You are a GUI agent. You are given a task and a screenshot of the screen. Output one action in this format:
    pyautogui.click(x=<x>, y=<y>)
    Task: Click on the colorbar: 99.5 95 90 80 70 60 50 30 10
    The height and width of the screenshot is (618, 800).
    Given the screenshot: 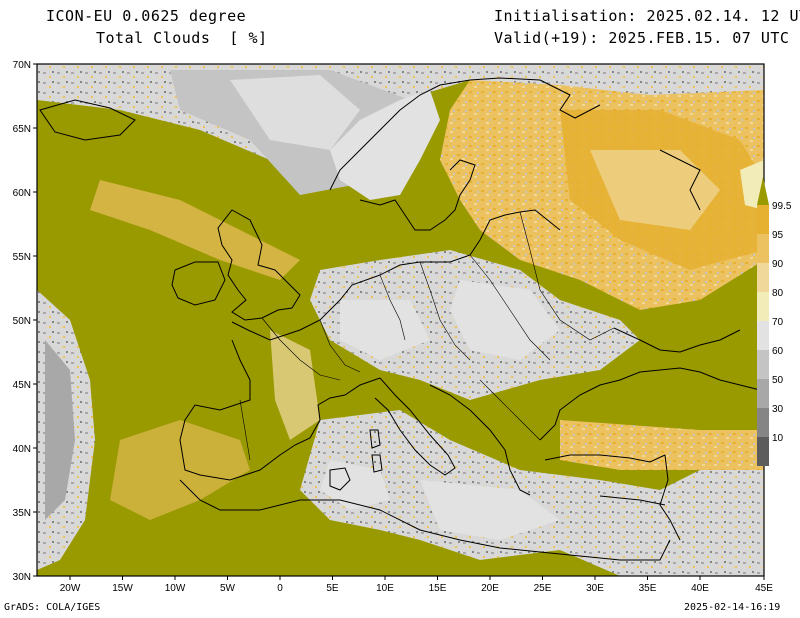 What is the action you would take?
    pyautogui.click(x=774, y=321)
    